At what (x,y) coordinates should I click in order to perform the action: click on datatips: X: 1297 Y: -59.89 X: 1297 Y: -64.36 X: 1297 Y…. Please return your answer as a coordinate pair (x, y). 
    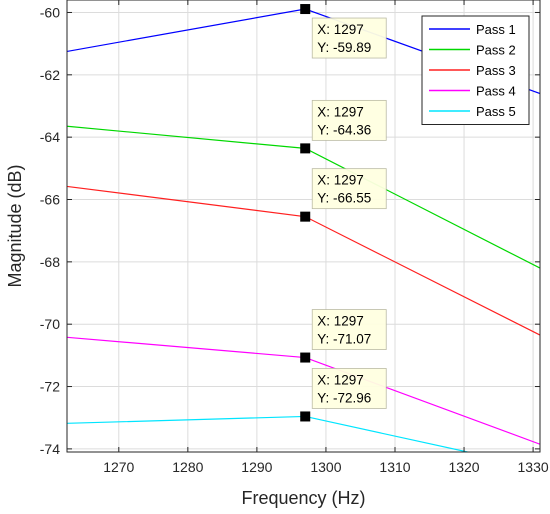
    Looking at the image, I should click on (349, 213).